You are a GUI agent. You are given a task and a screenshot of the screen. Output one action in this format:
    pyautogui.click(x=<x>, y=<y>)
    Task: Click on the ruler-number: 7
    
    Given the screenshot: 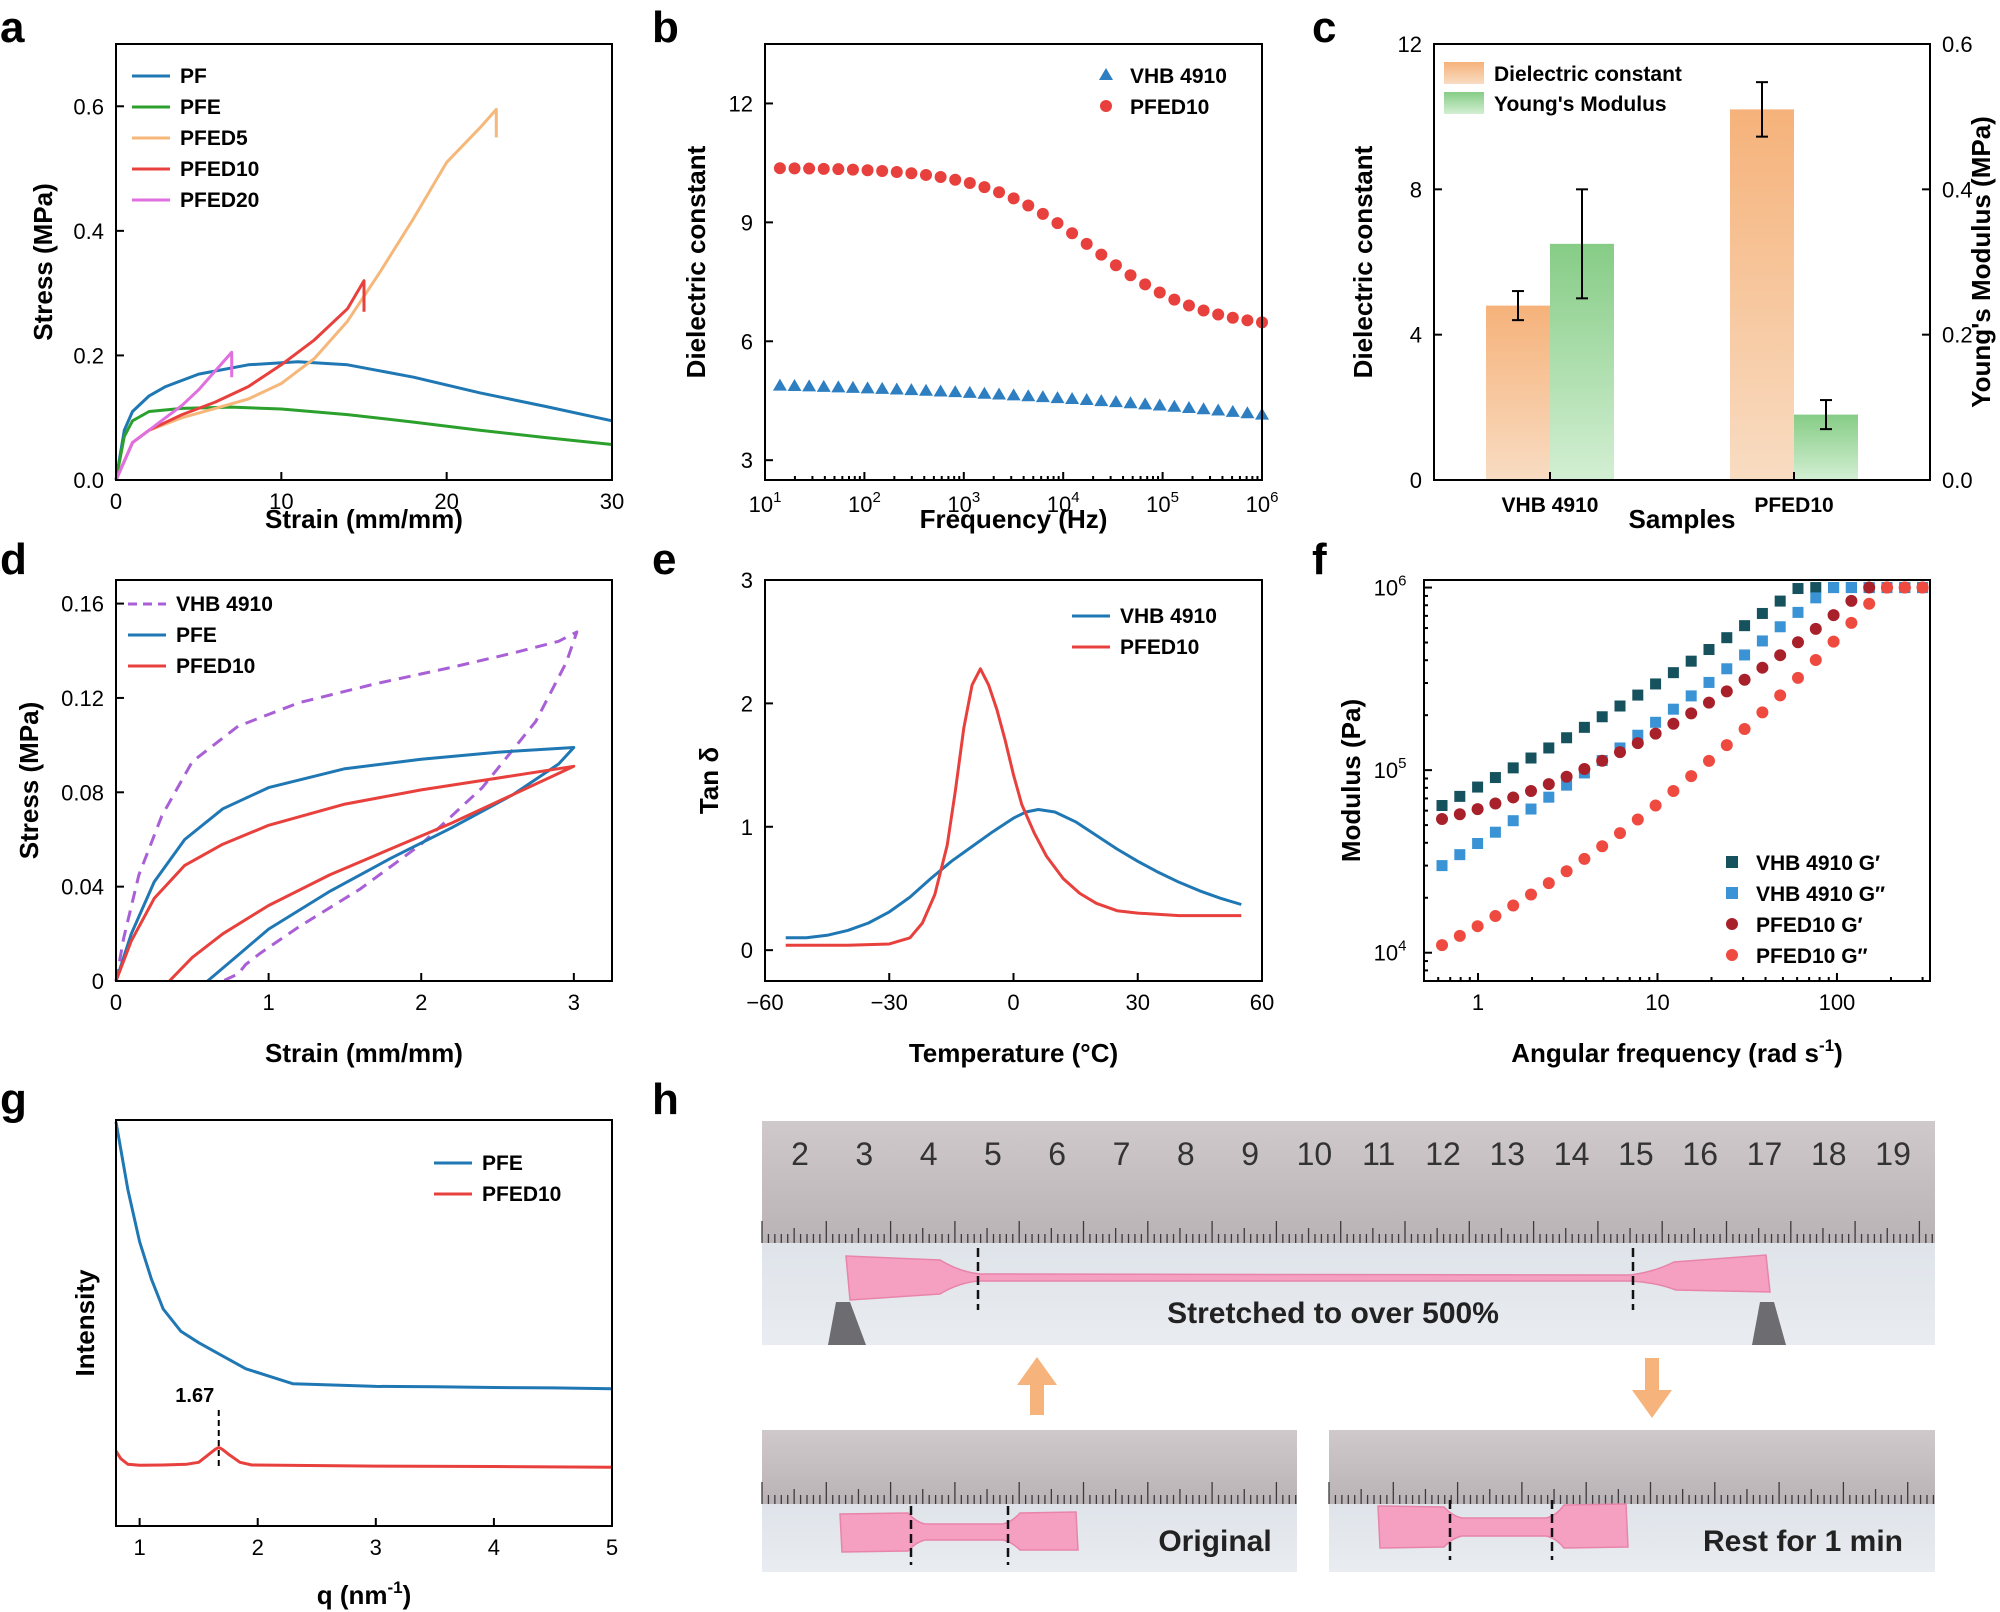 What is the action you would take?
    pyautogui.click(x=1122, y=1154)
    